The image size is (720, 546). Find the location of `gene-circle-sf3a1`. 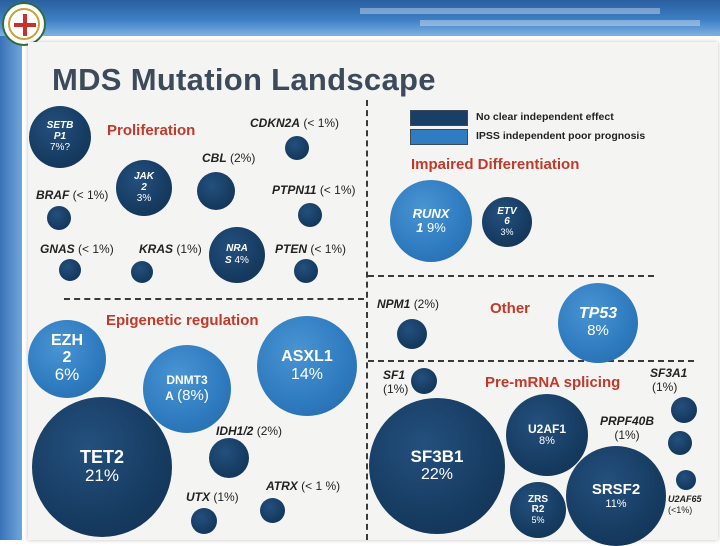

gene-circle-sf3a1 is located at coordinates (684, 410).